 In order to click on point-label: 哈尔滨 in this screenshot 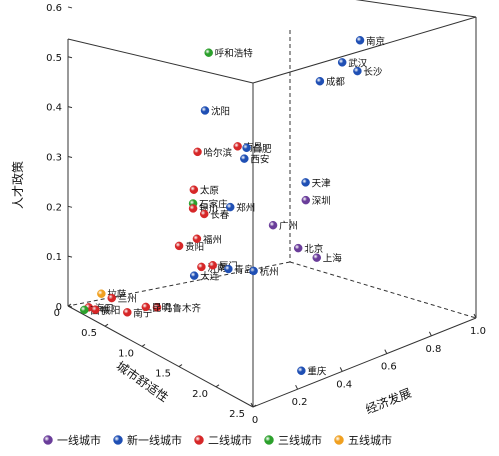, I will do `click(218, 153)`.